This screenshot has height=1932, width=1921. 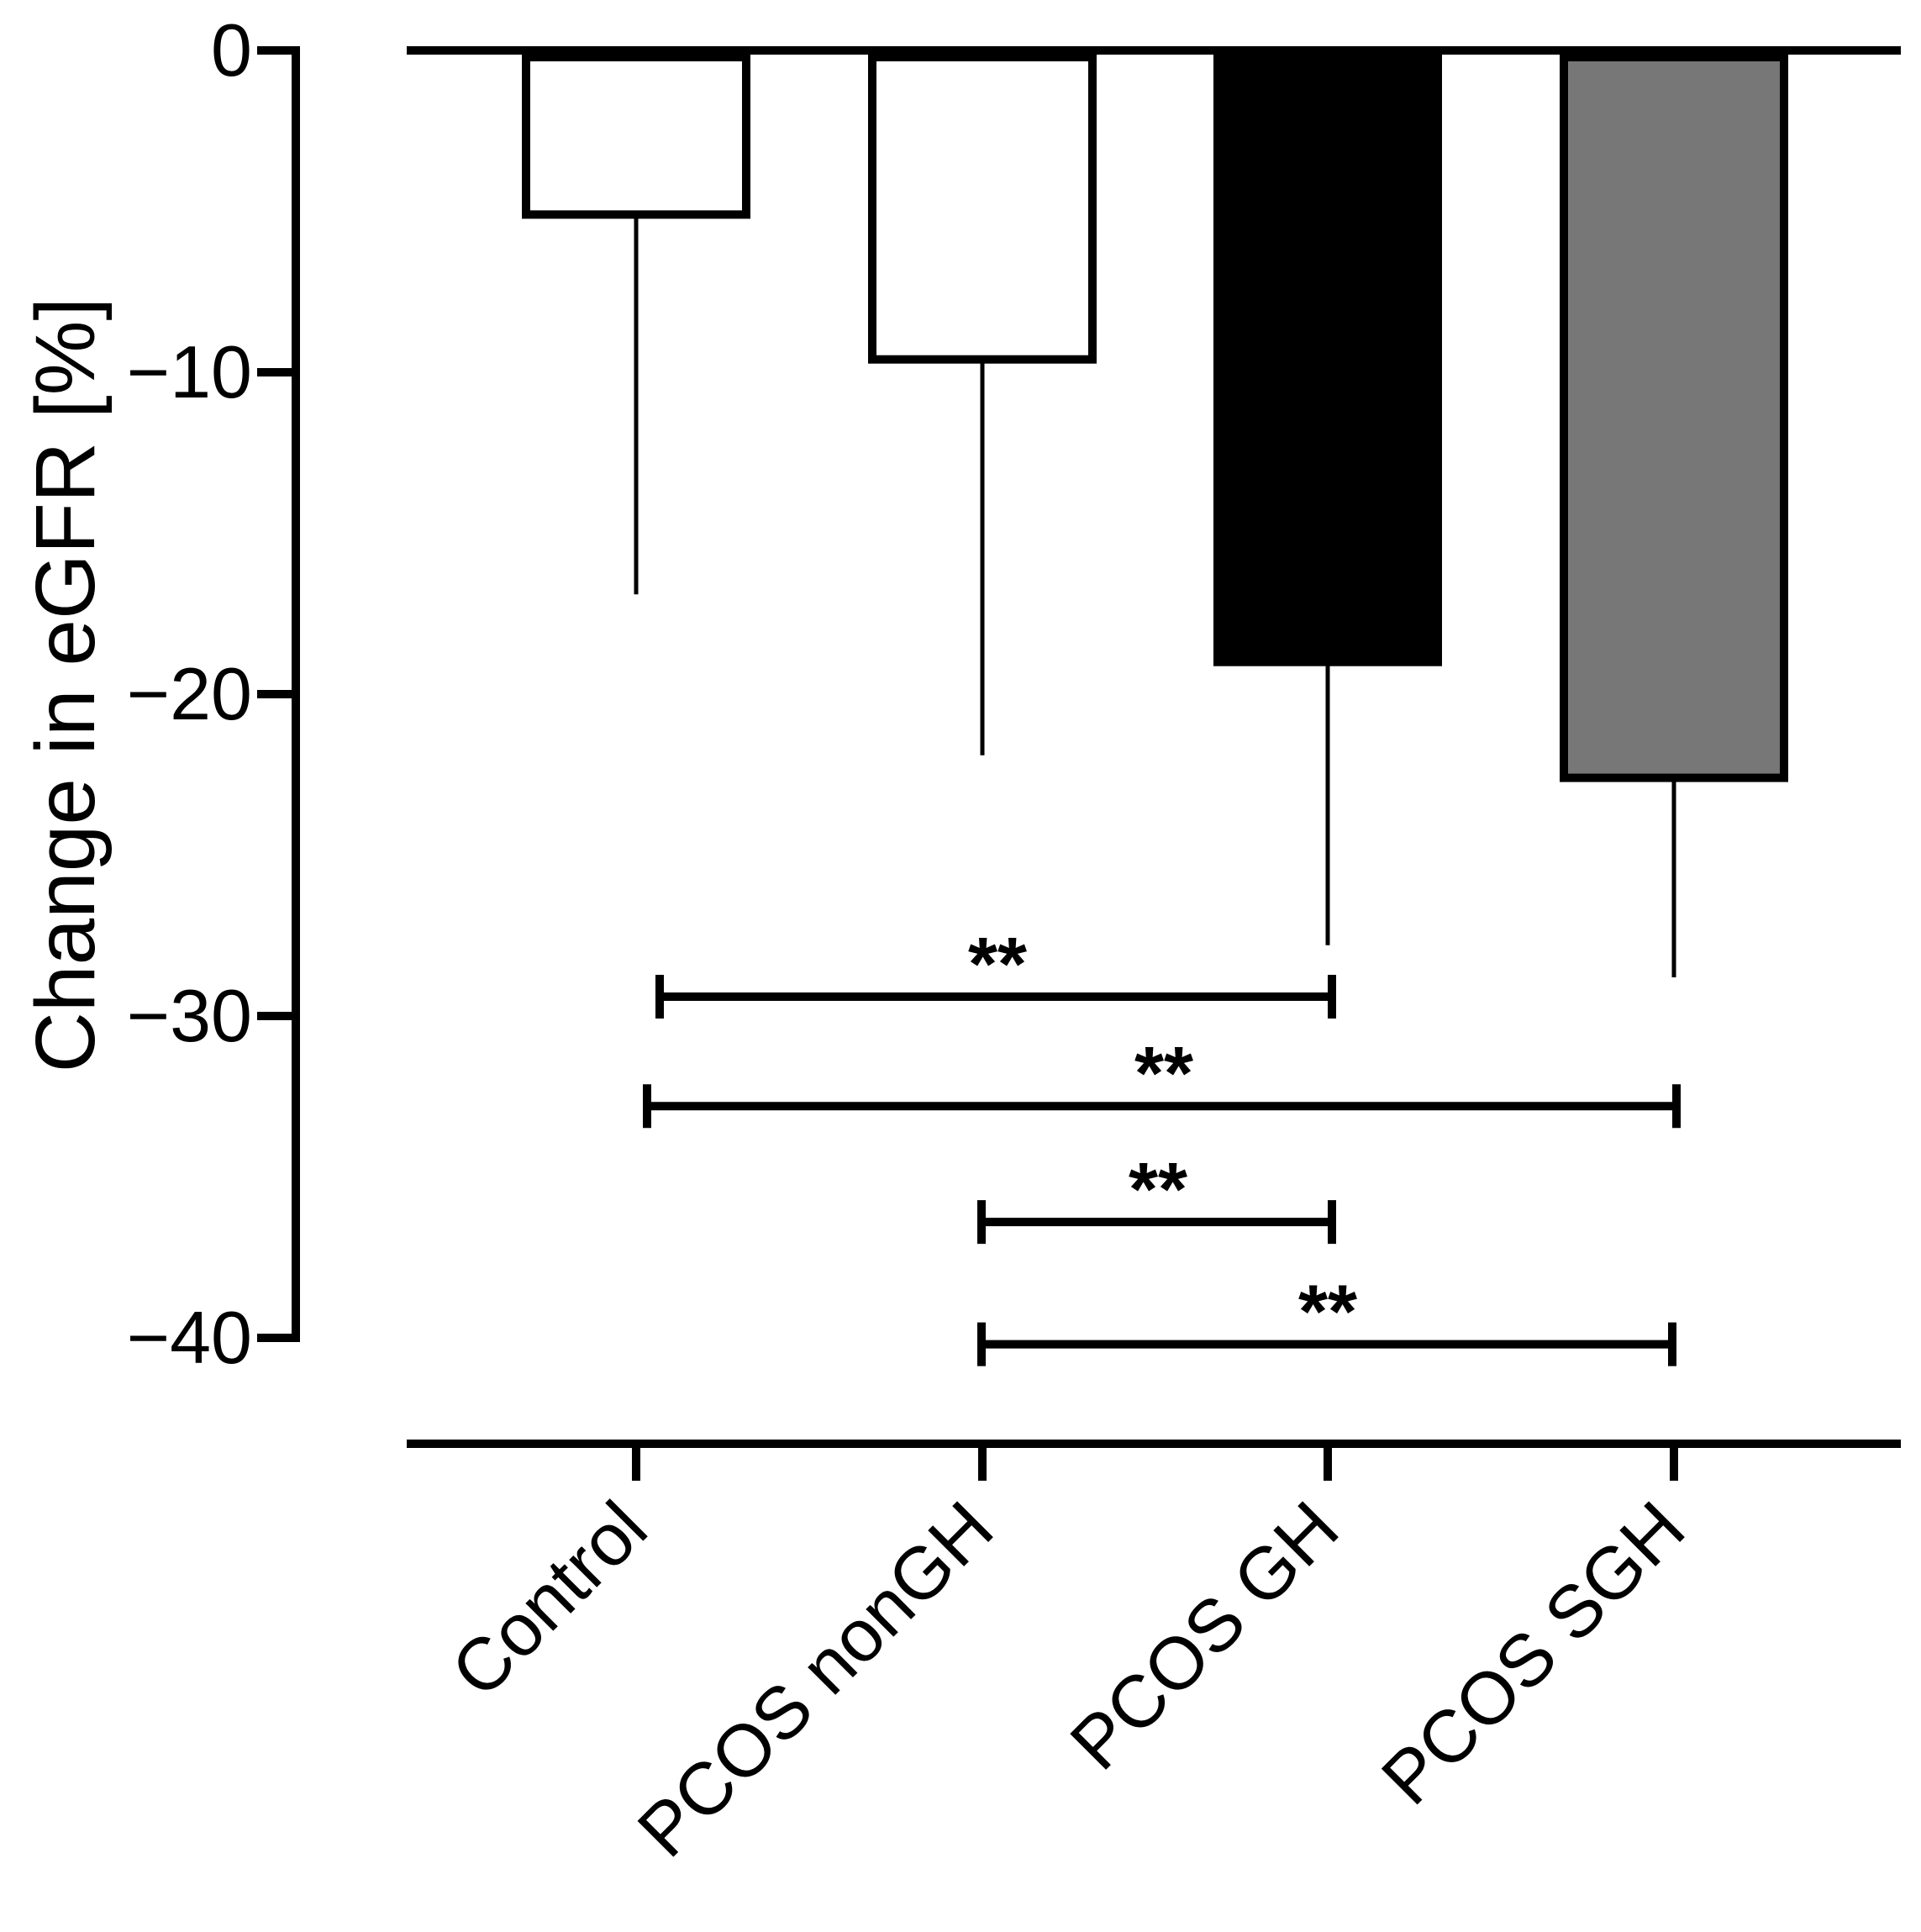 What do you see at coordinates (65, 685) in the screenshot?
I see `y-axis-title: Change in eGFR [%]` at bounding box center [65, 685].